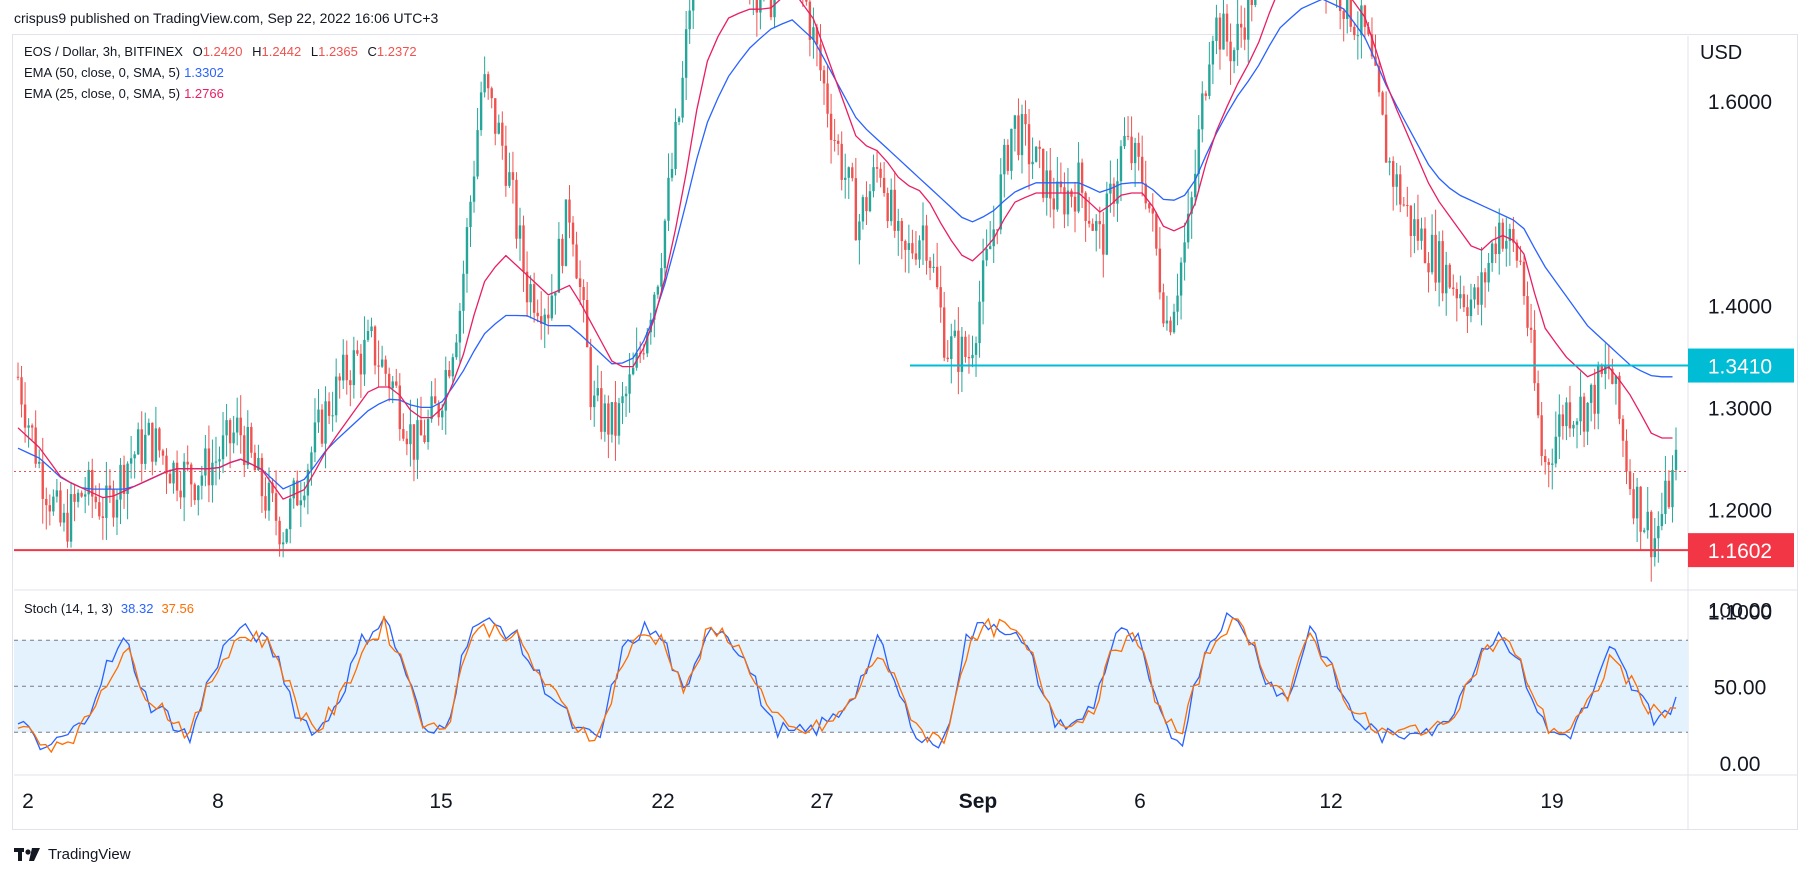 This screenshot has width=1812, height=876. Describe the element at coordinates (1740, 764) in the screenshot. I see `stoch-tick-label: 0.00` at that location.